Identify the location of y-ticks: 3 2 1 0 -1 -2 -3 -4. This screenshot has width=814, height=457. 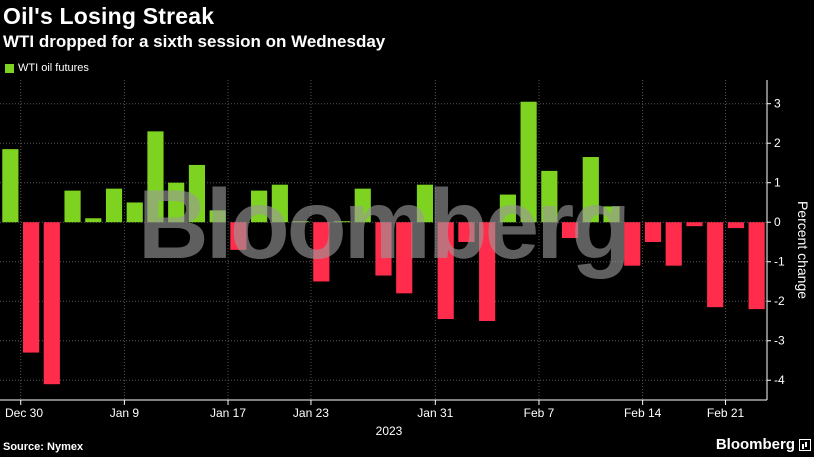
(776, 242).